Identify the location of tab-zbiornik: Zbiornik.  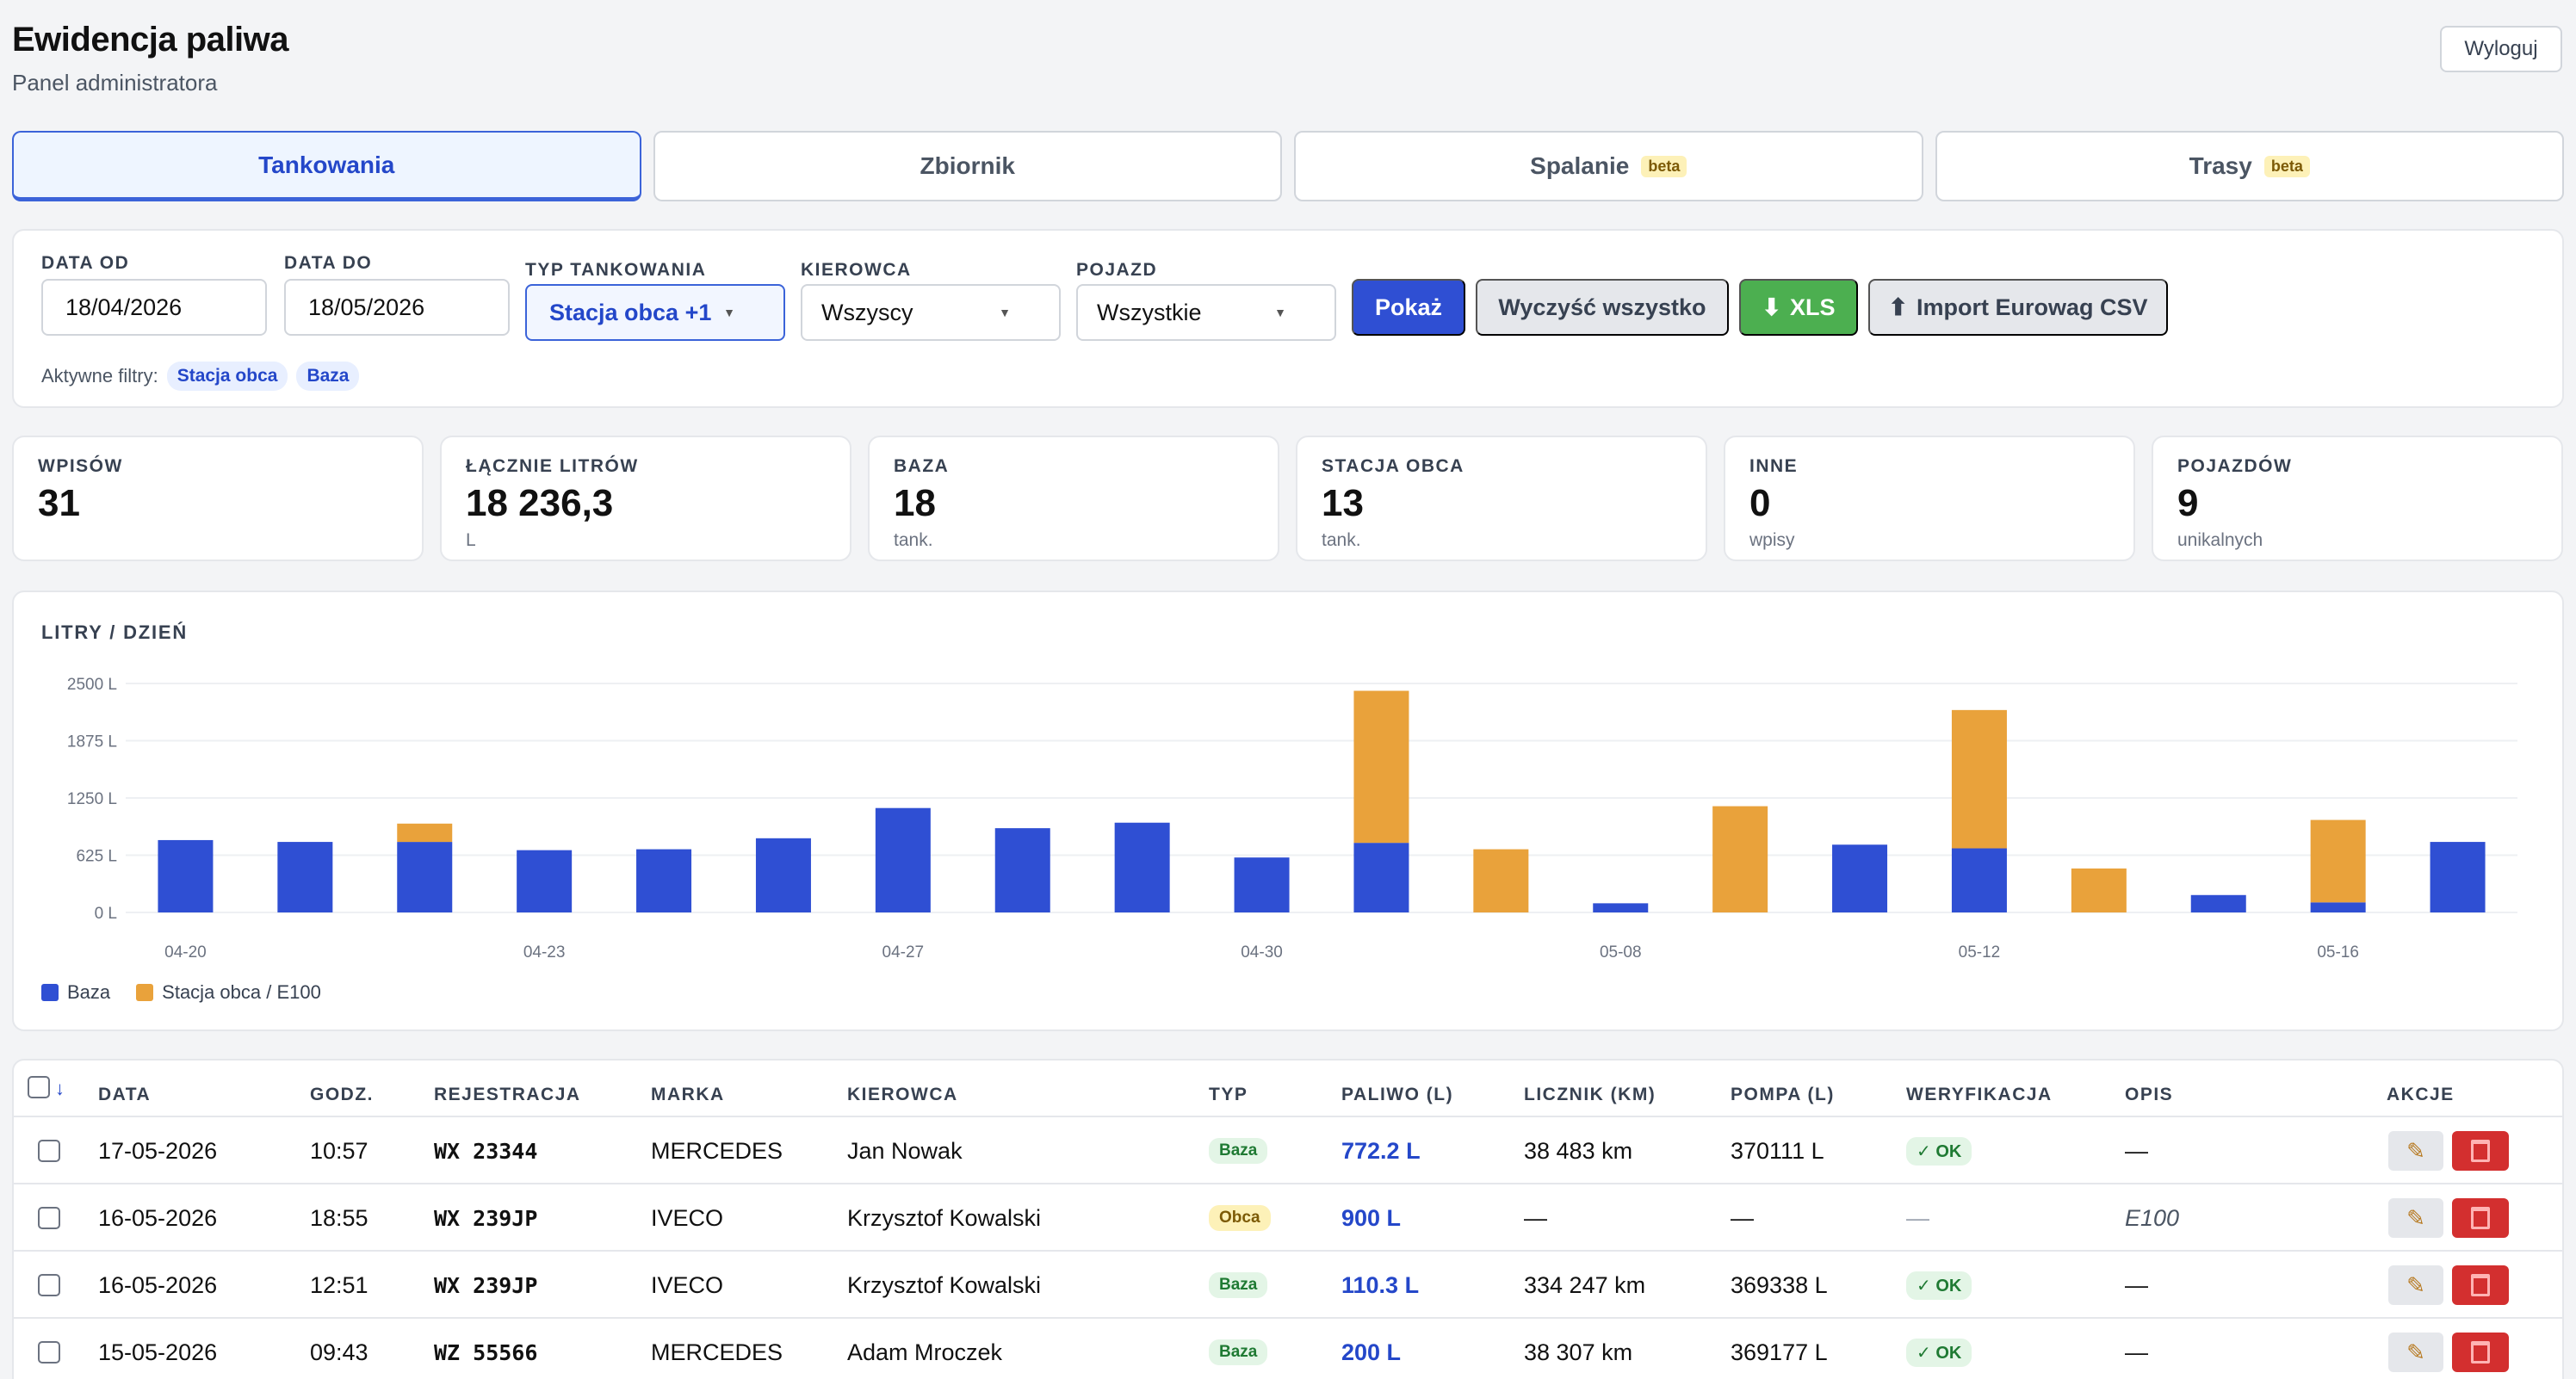
(967, 166).